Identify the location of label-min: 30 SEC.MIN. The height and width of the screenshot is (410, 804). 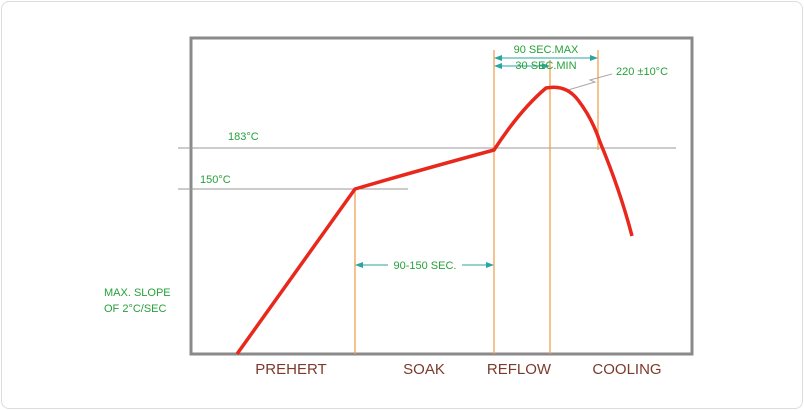
(545, 66).